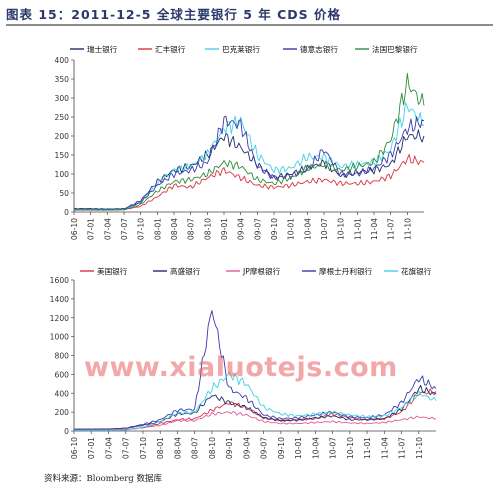 Image resolution: width=499 pixels, height=491 pixels. What do you see at coordinates (64, 193) in the screenshot?
I see `y-tick-label: 50` at bounding box center [64, 193].